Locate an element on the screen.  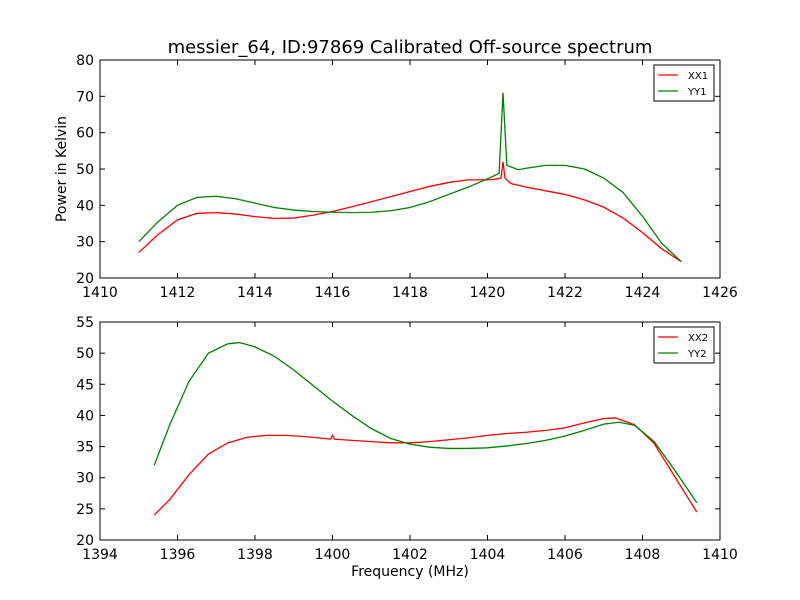
legend-label-xx2: XX2 is located at coordinates (698, 338).